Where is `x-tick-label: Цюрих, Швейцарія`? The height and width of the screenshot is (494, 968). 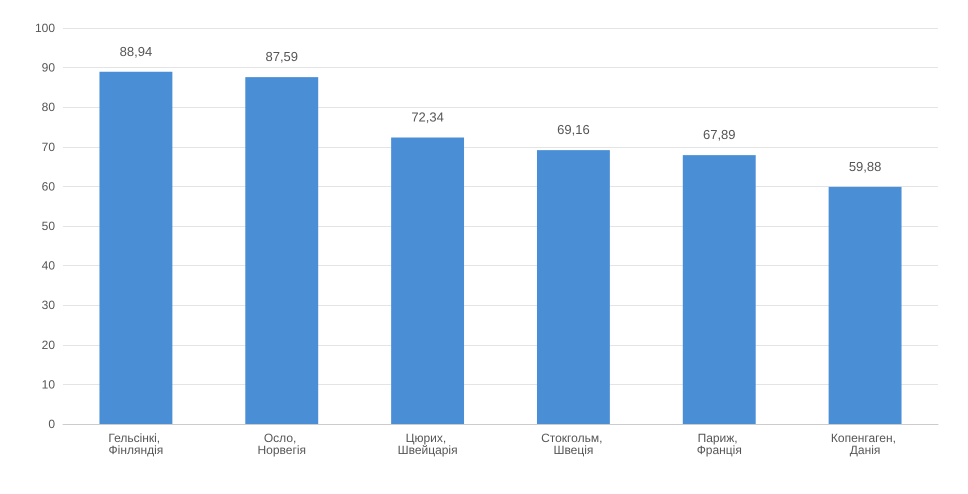
x-tick-label: Цюрих, Швейцарія is located at coordinates (428, 444).